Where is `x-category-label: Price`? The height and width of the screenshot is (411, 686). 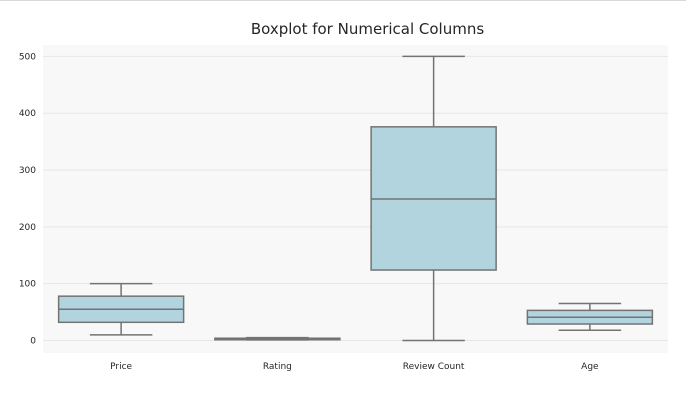
x-category-label: Price is located at coordinates (121, 367).